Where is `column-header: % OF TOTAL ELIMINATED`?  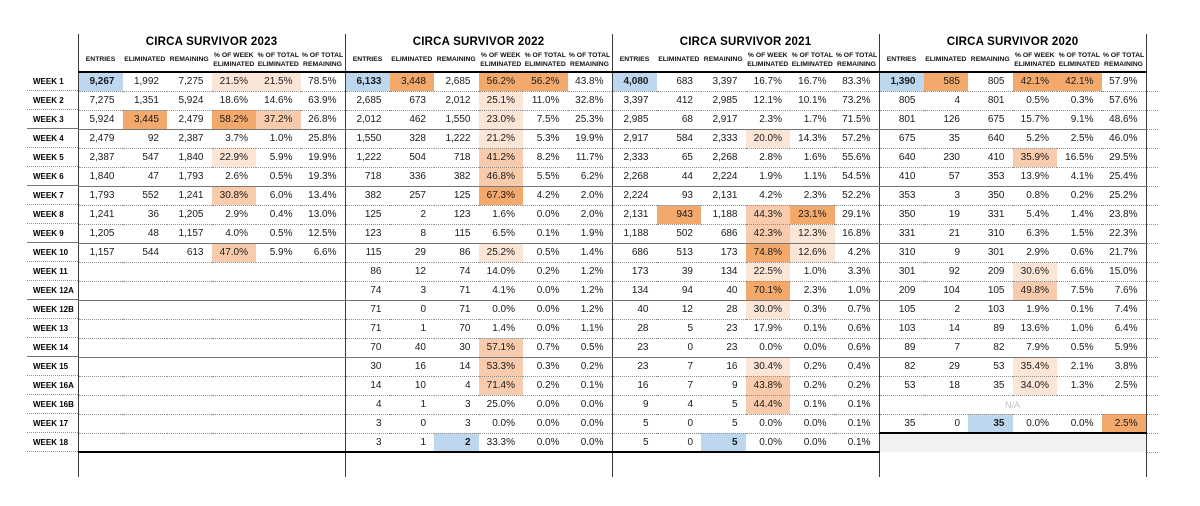
column-header: % OF TOTAL ELIMINATED is located at coordinates (1079, 61).